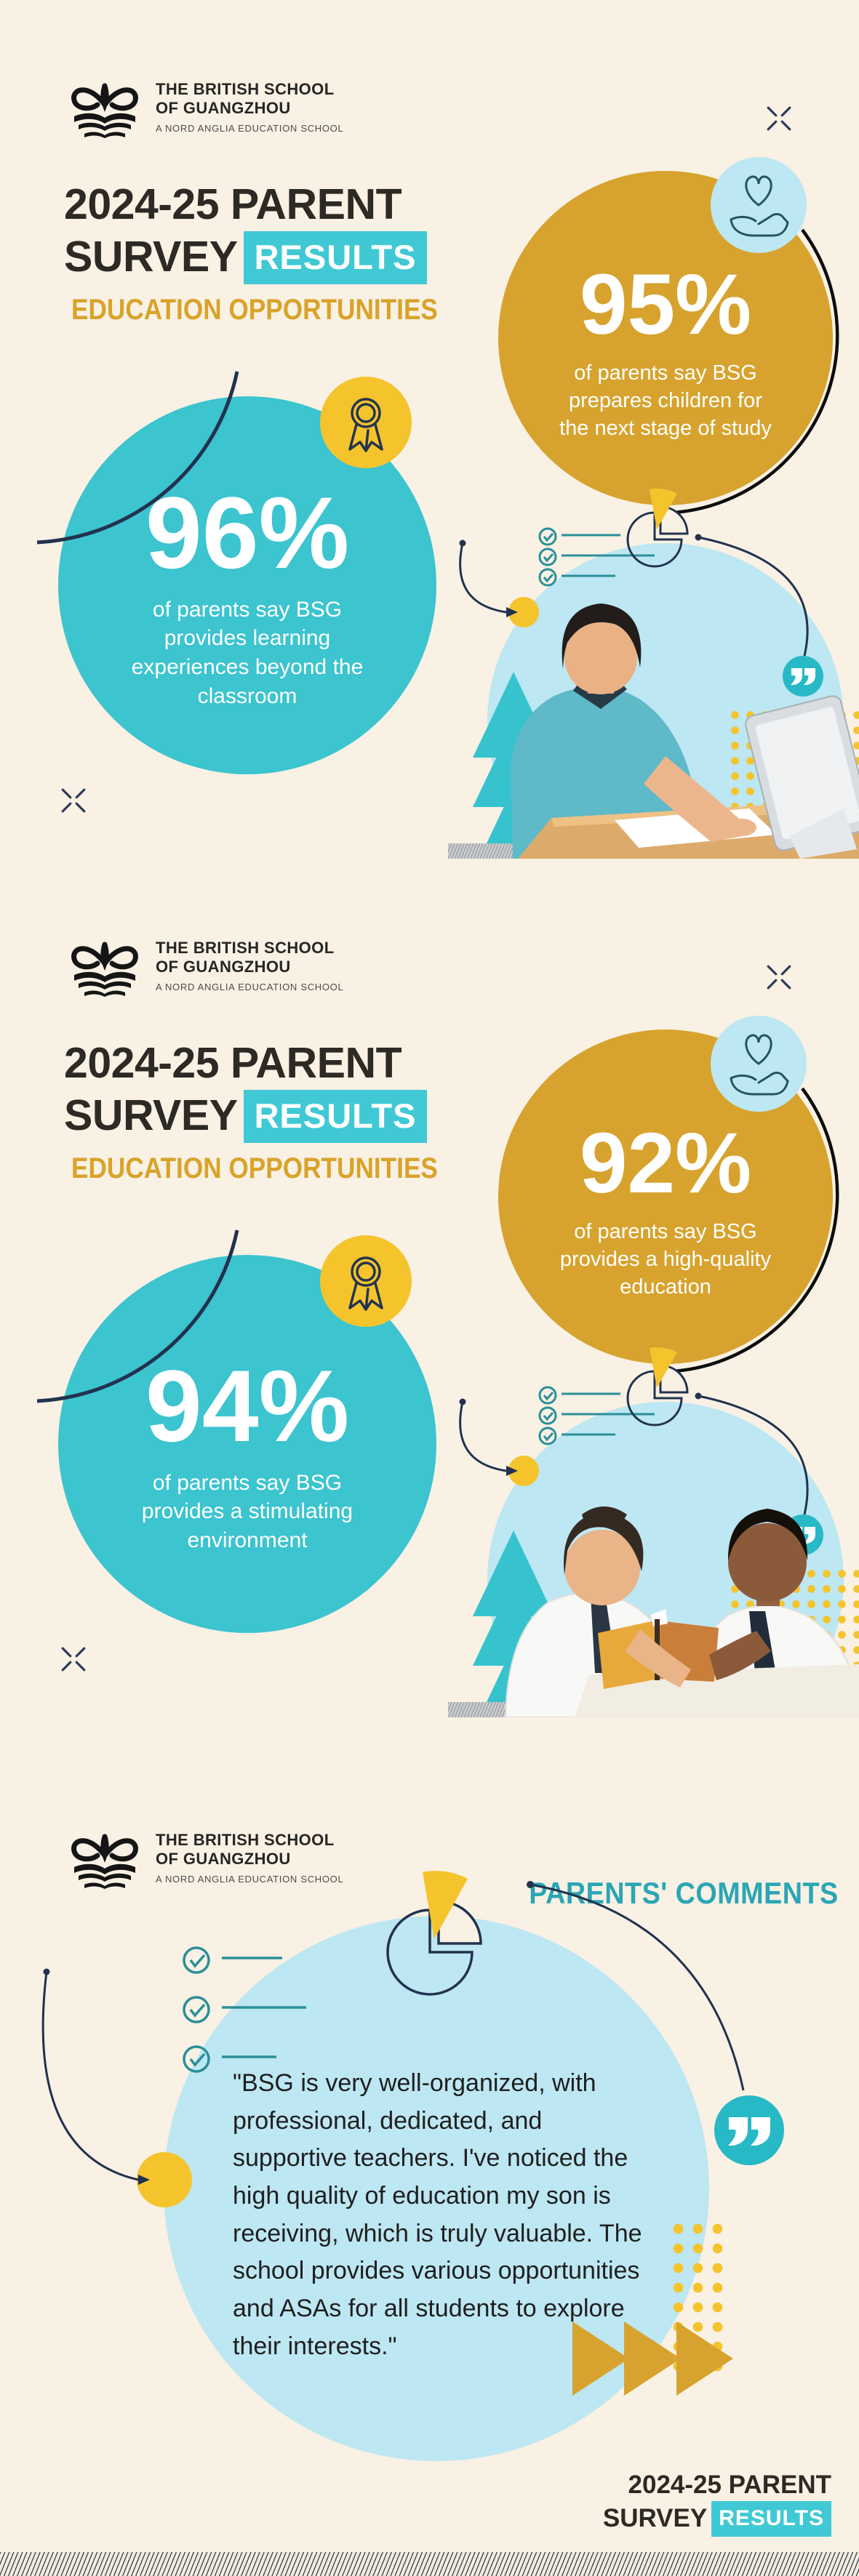 This screenshot has width=859, height=2576. I want to click on footer-highlight: RESULTS, so click(771, 2518).